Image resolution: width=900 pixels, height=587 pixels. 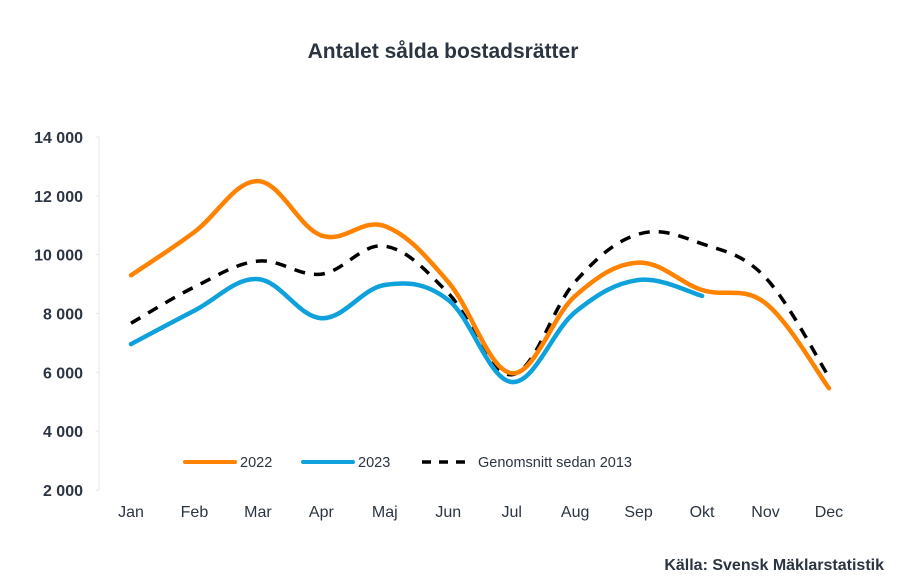 What do you see at coordinates (443, 51) in the screenshot?
I see `chart-title: Antalet sålda bostadsrätter` at bounding box center [443, 51].